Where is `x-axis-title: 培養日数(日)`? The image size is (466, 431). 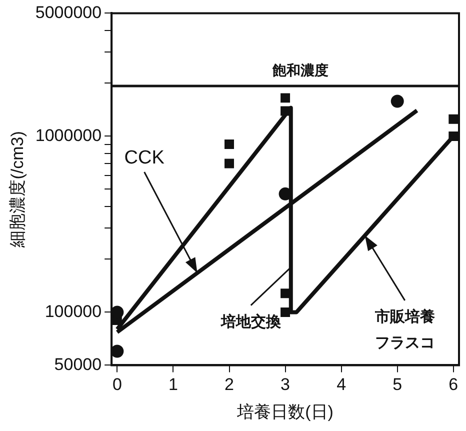 x-axis-title: 培養日数(日) is located at coordinates (285, 412).